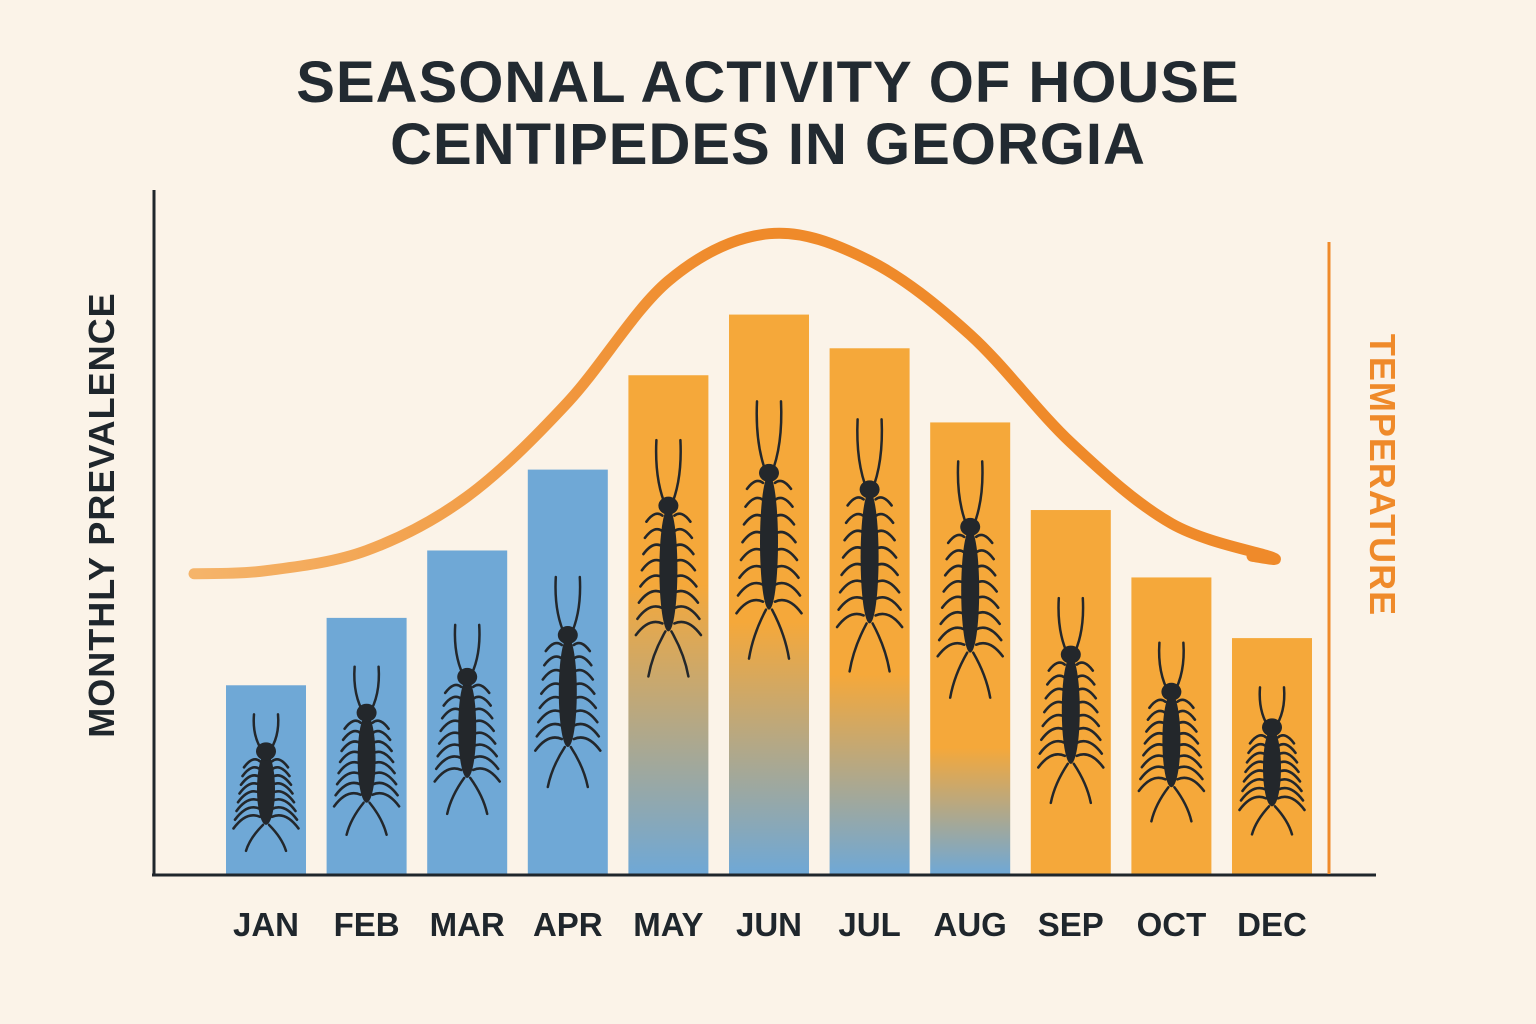 The width and height of the screenshot is (1536, 1024). What do you see at coordinates (266, 924) in the screenshot?
I see `x-tick-label-jan: JAN` at bounding box center [266, 924].